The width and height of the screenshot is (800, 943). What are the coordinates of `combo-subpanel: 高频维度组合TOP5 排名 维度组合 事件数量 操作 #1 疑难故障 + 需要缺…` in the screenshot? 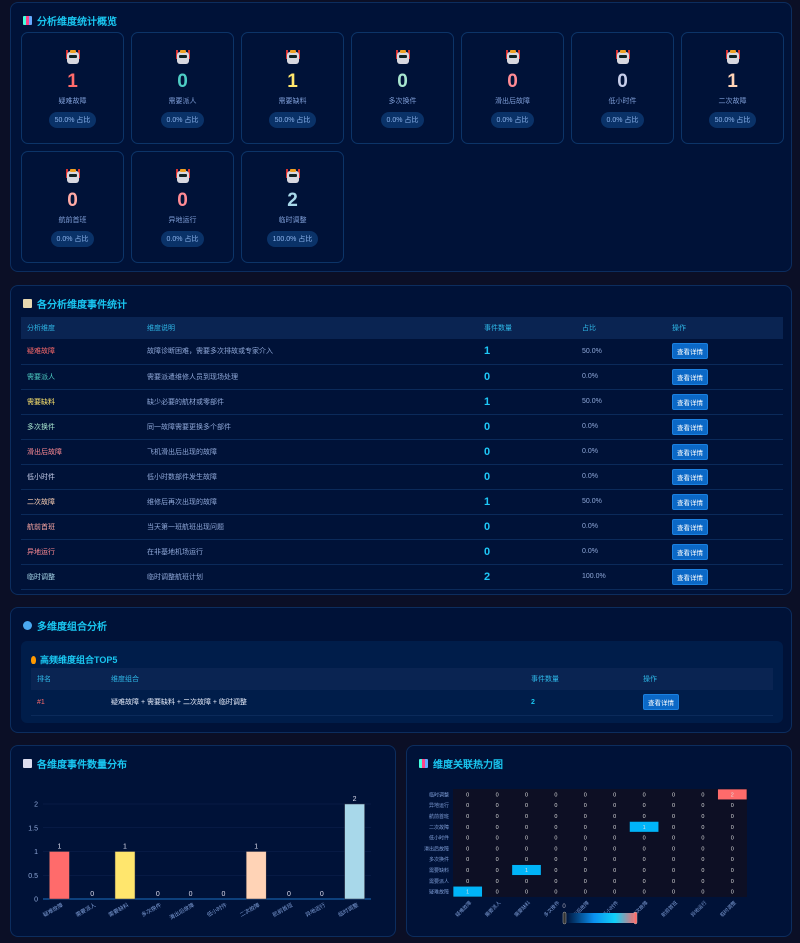 It's located at (402, 682).